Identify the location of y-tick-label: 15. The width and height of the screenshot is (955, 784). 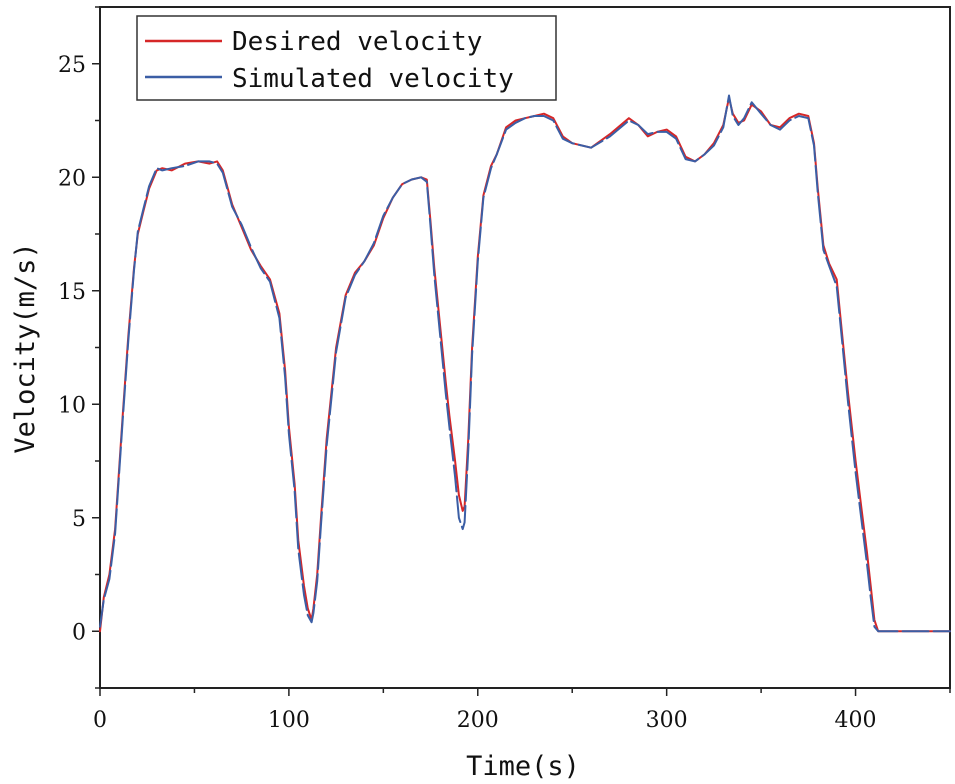
(72, 292).